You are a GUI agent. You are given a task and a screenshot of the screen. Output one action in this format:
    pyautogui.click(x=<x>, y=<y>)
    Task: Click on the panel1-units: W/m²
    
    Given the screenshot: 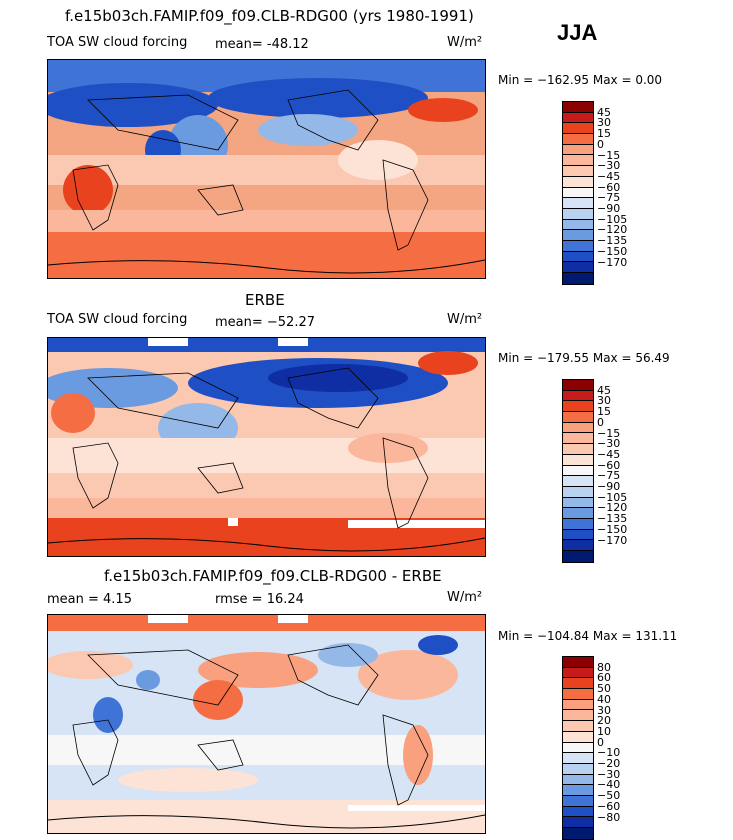 What is the action you would take?
    pyautogui.click(x=465, y=42)
    